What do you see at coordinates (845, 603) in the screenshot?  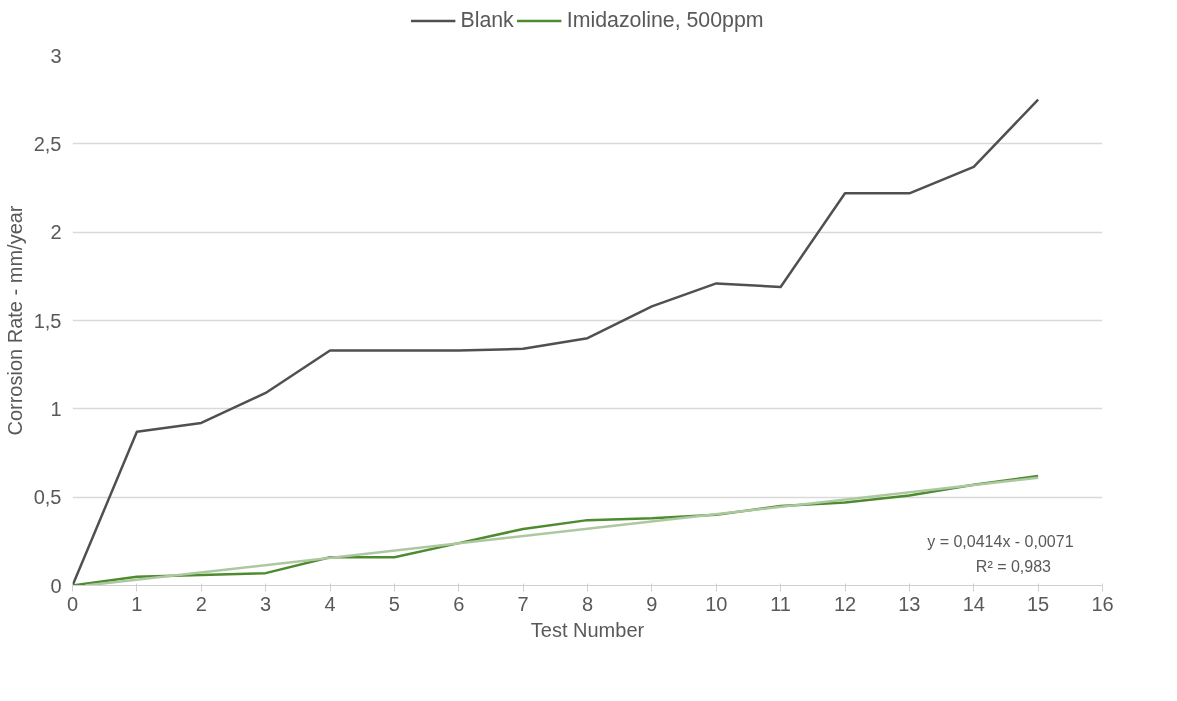 I see `x-tick-label: 12` at bounding box center [845, 603].